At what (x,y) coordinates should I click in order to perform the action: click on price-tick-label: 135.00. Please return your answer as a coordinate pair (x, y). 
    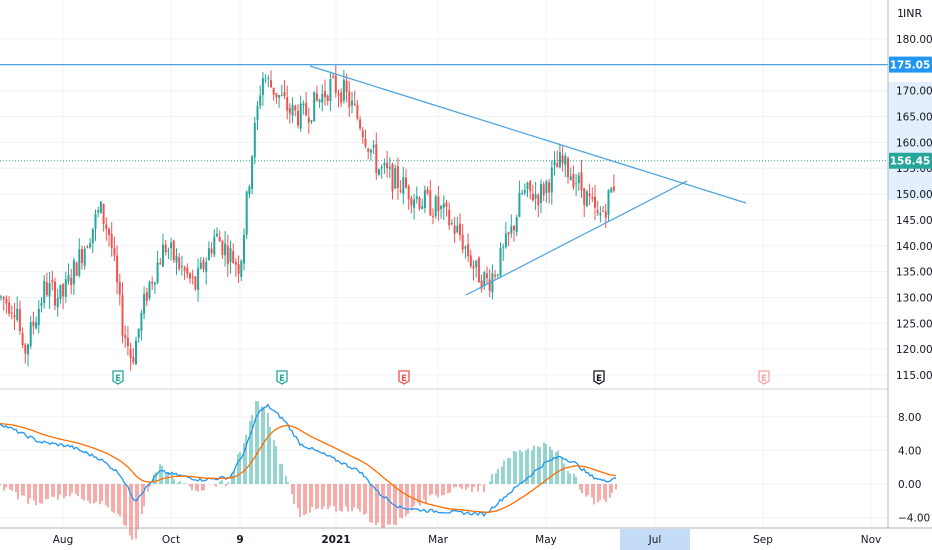
    Looking at the image, I should click on (914, 273).